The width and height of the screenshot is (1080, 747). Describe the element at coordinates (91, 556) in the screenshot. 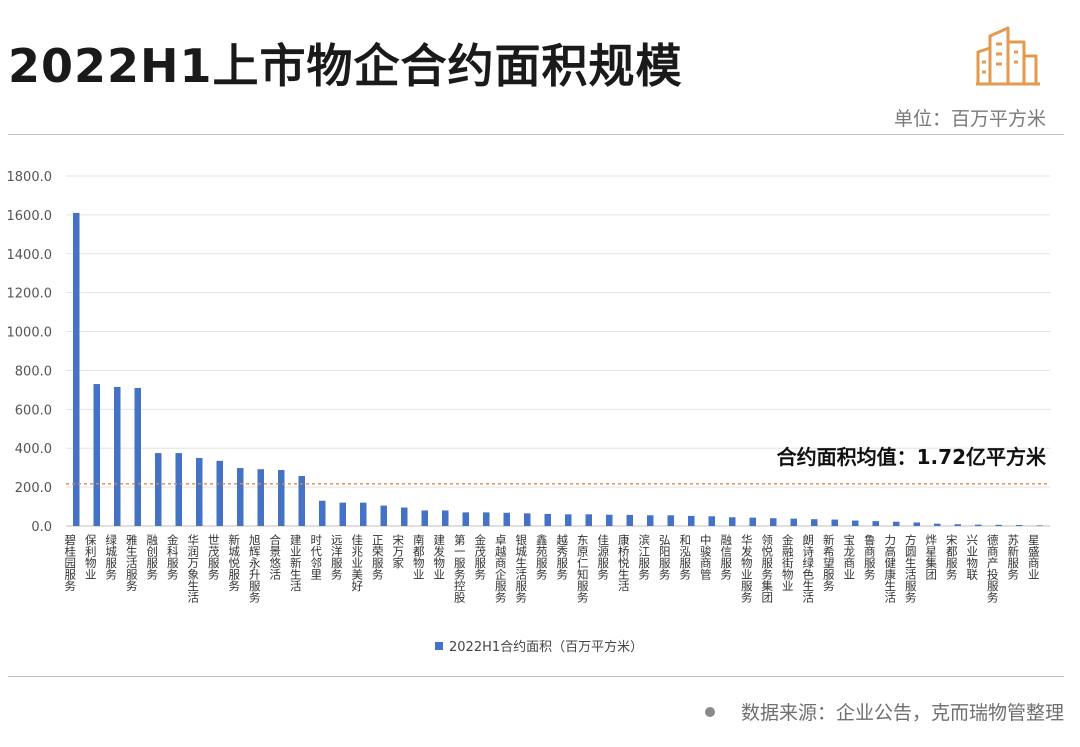

I see `x-tick-label: 保利物业` at that location.